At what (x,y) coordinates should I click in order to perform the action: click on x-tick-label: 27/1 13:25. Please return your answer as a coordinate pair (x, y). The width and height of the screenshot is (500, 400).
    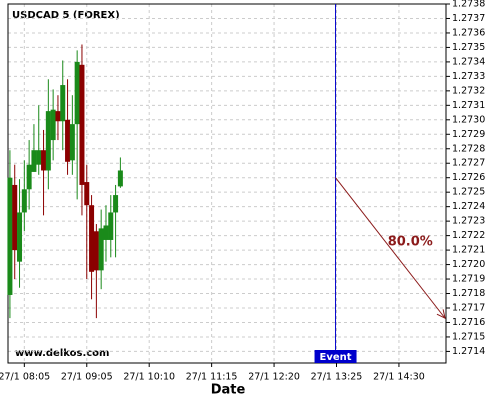
    Looking at the image, I should click on (337, 377).